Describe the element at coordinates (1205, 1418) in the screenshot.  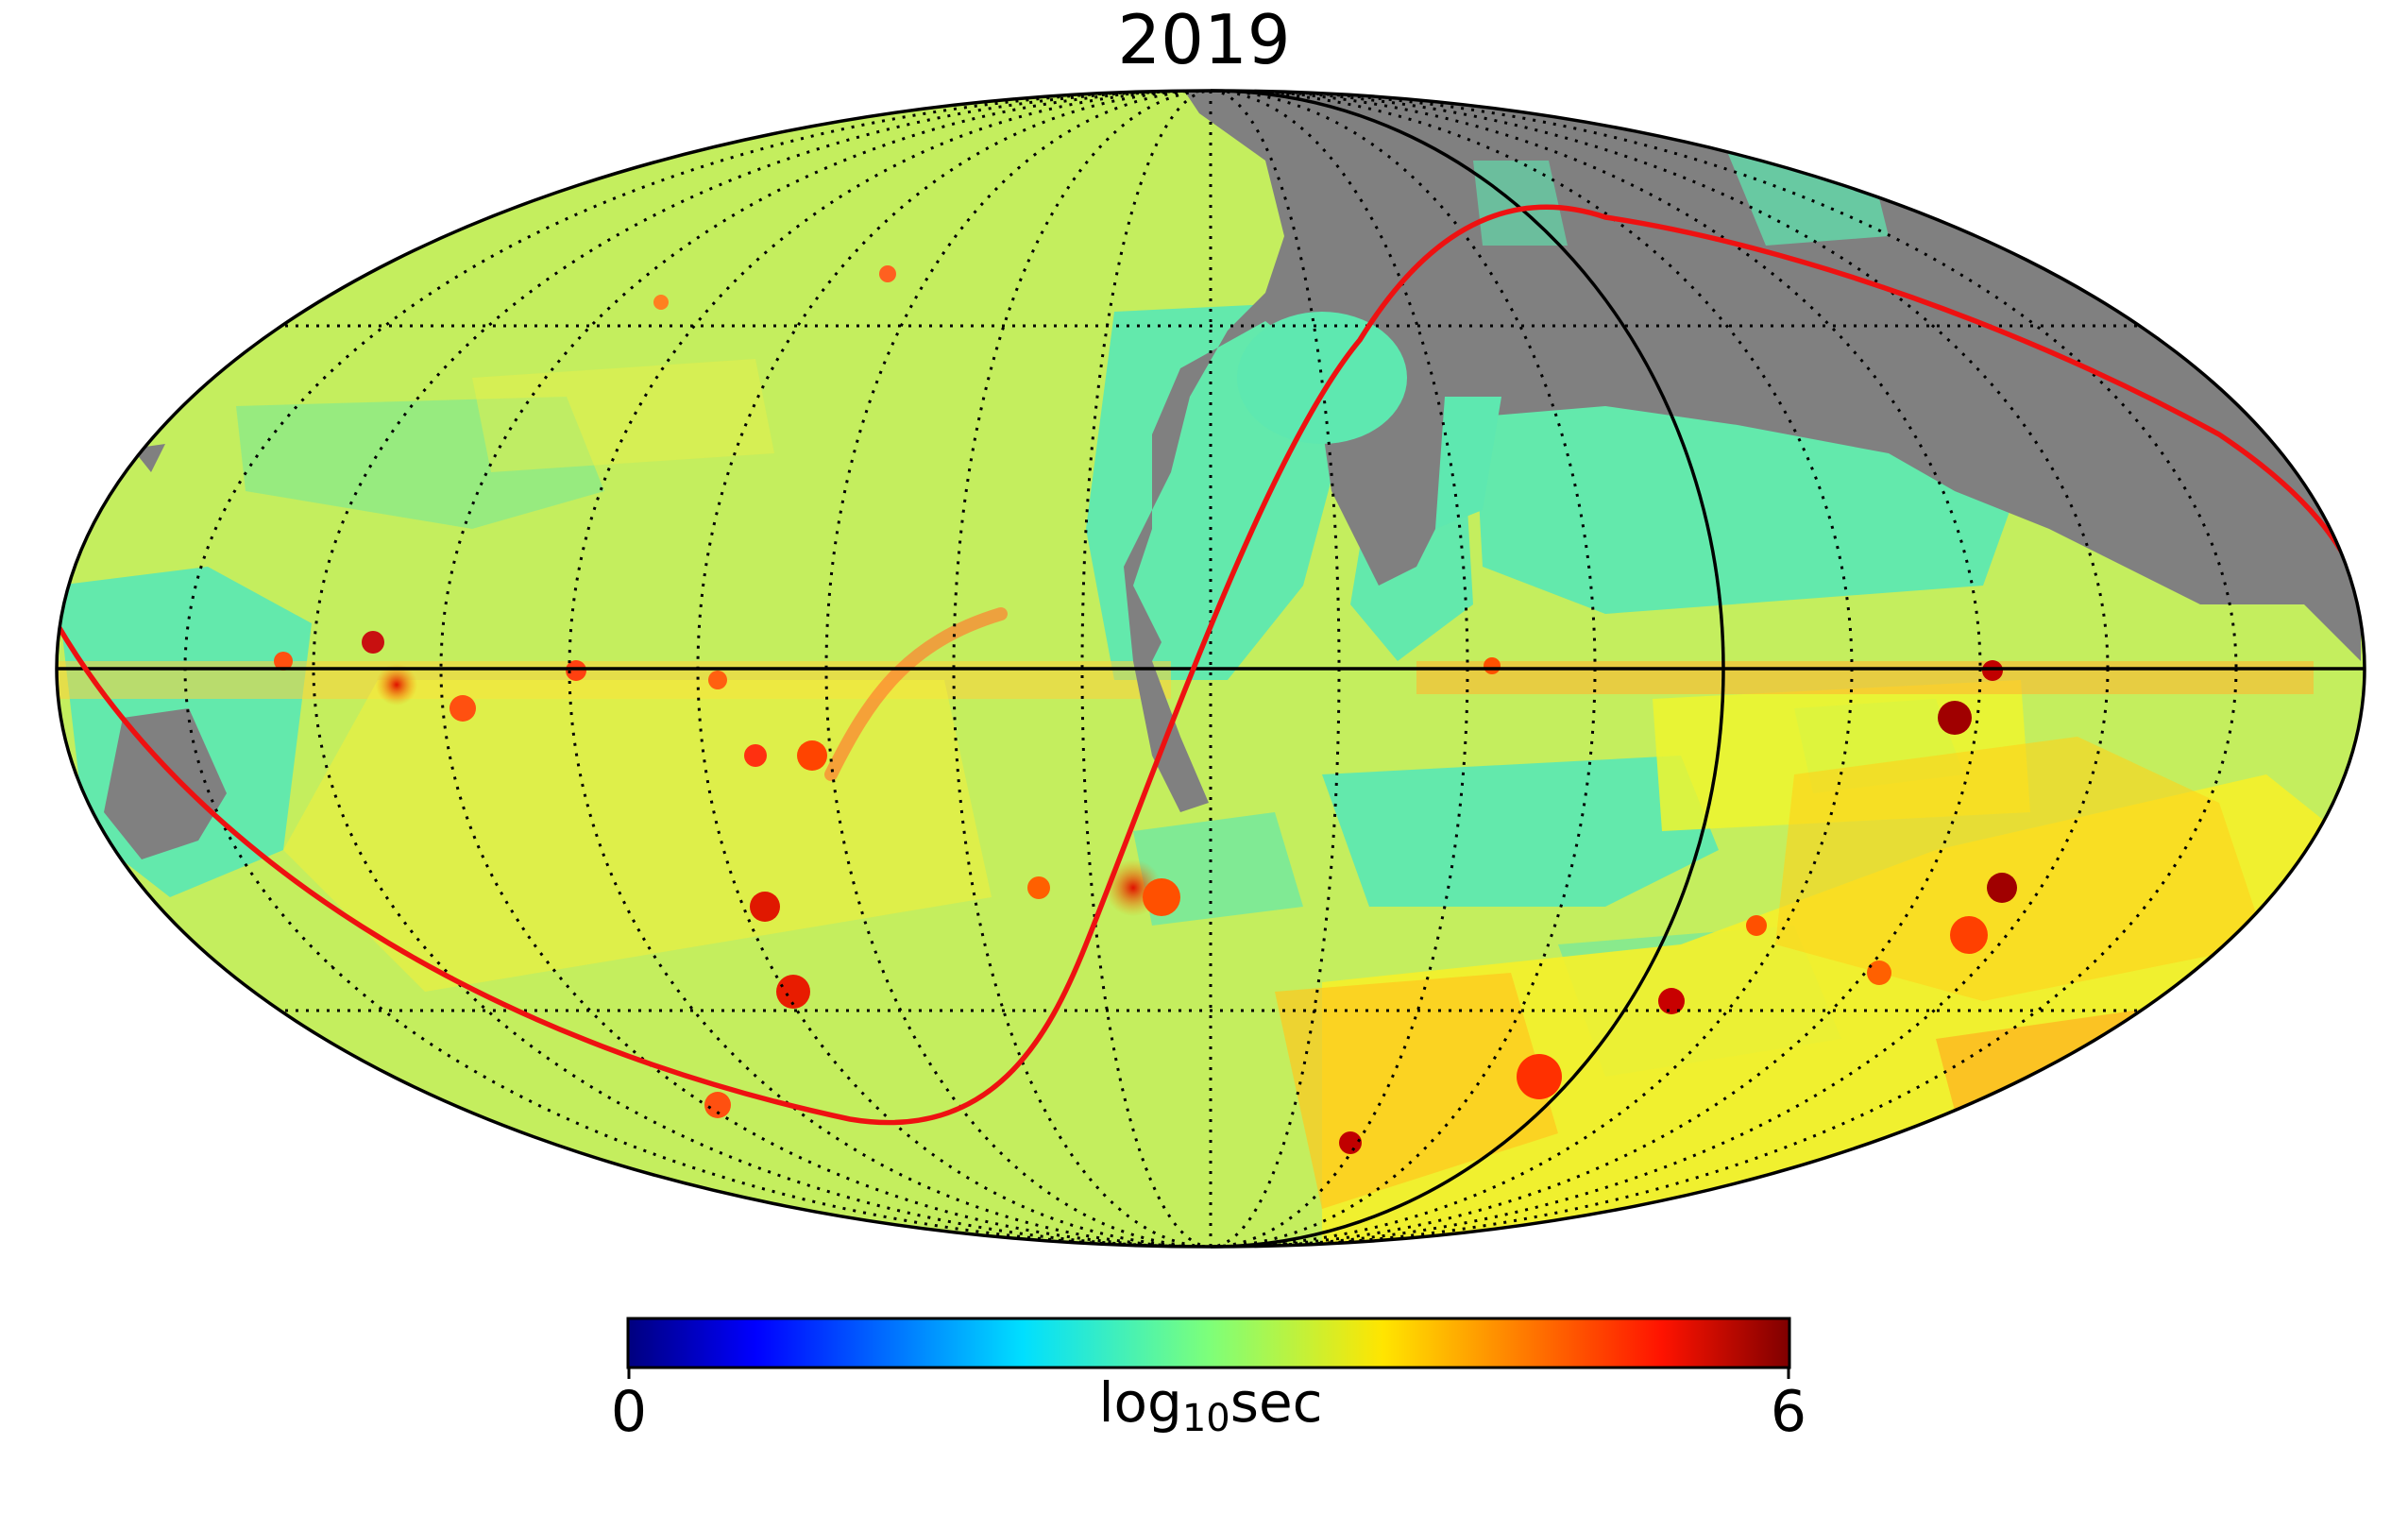
I see `colorbar-label-sub: 10` at that location.